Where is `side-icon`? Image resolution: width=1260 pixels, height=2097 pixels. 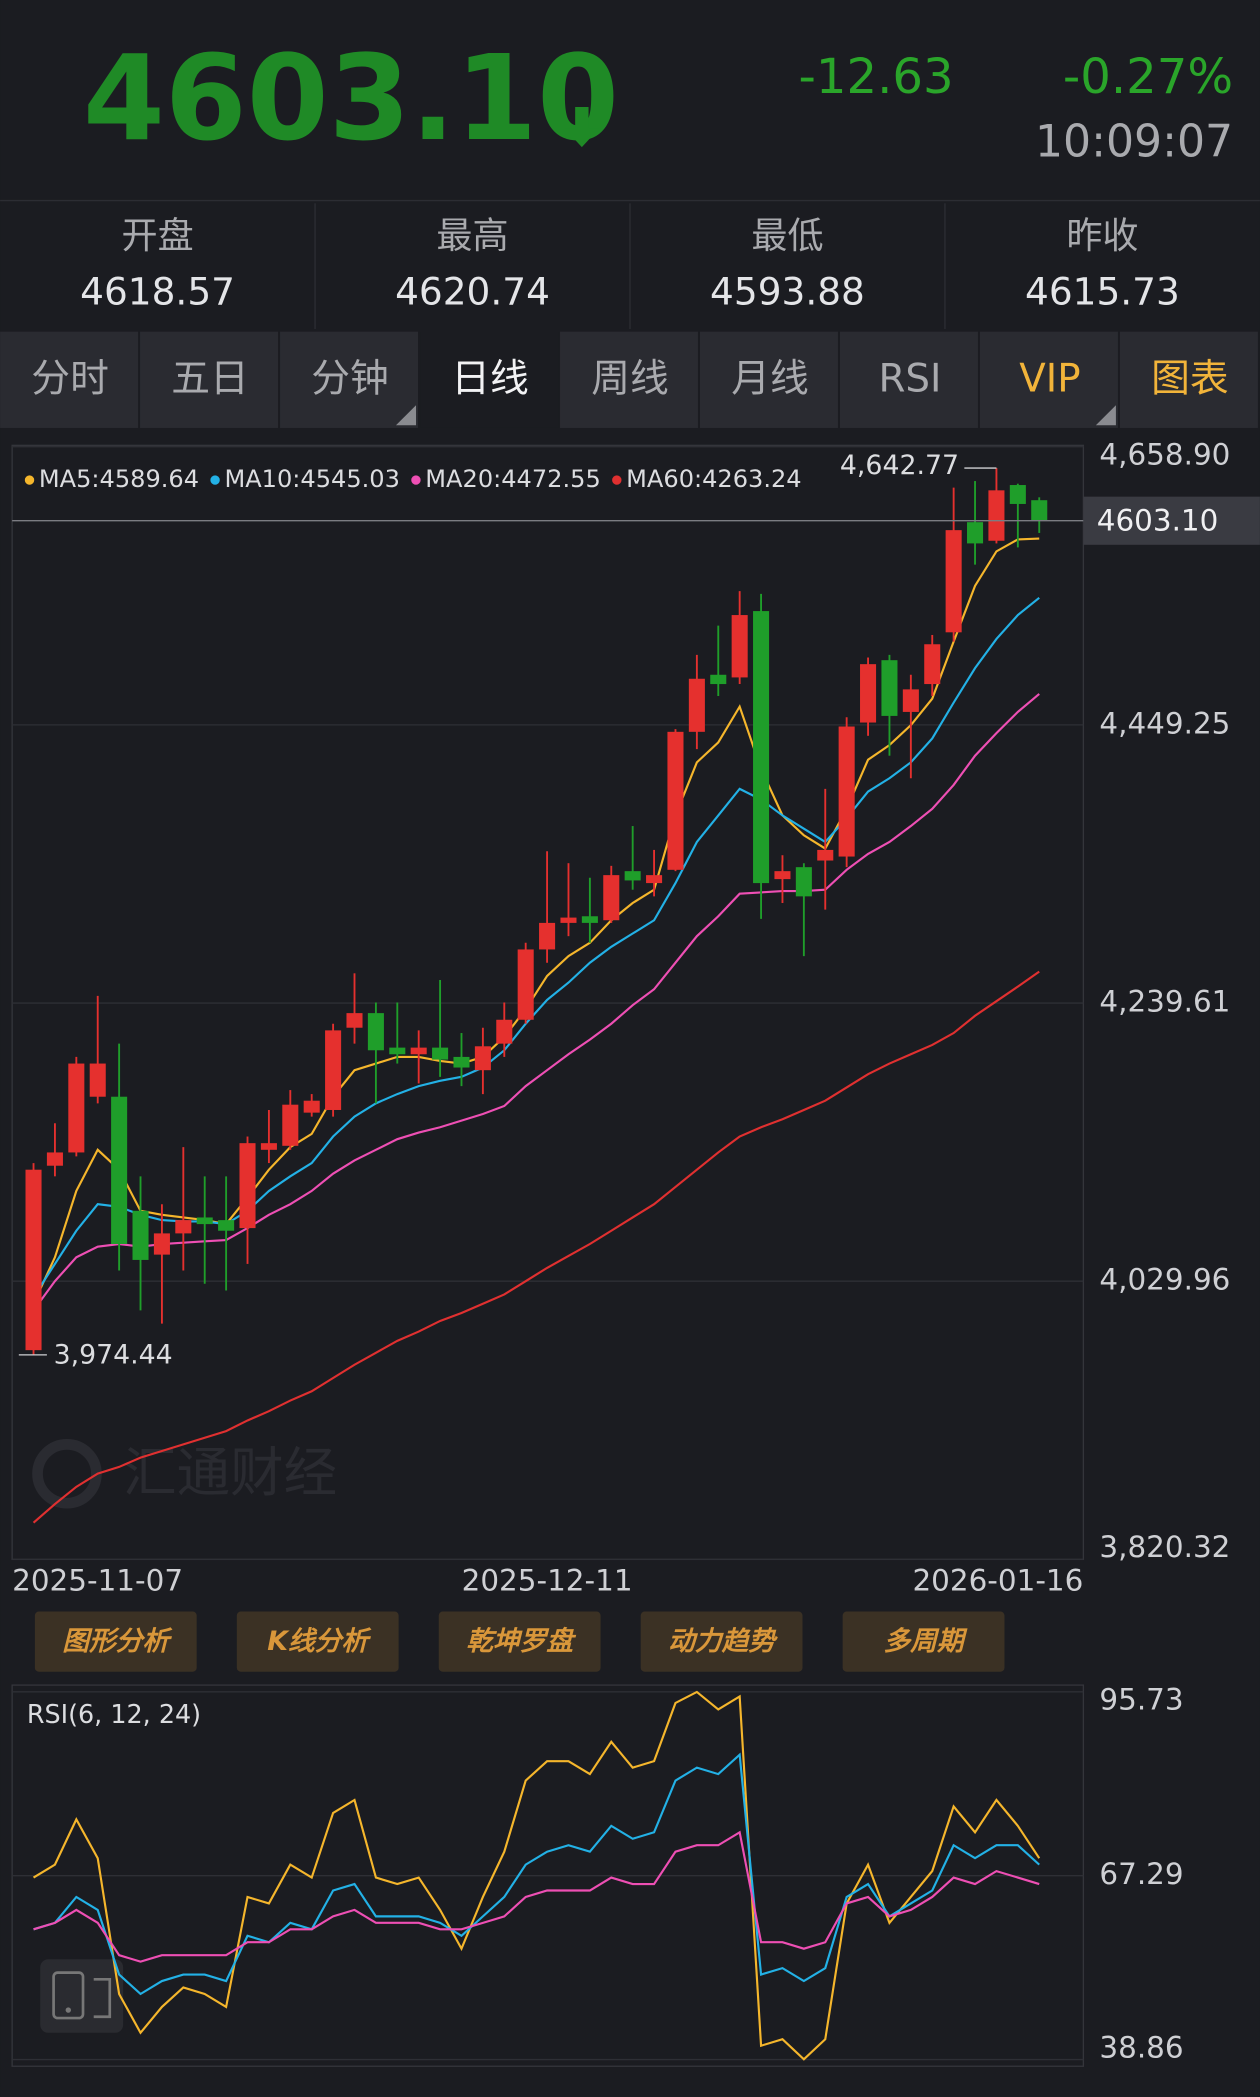 side-icon is located at coordinates (82, 1996).